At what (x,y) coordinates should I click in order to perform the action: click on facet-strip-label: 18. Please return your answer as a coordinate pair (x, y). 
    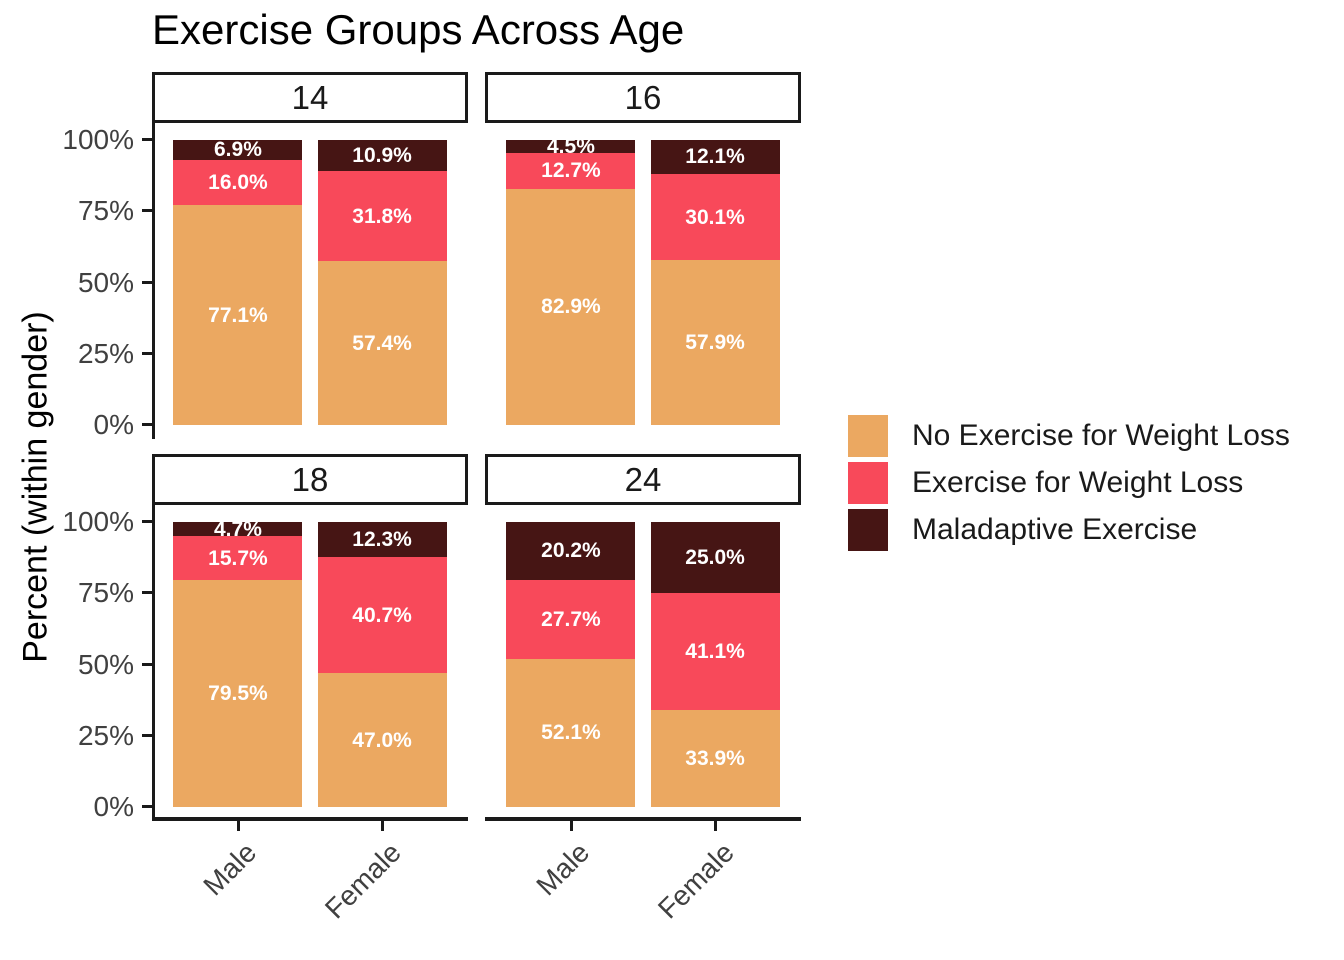
    Looking at the image, I should click on (310, 479).